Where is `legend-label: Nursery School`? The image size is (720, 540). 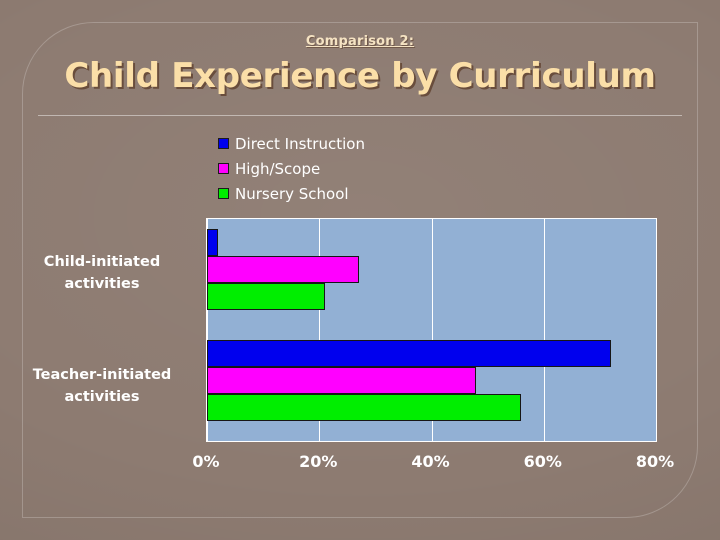 legend-label: Nursery School is located at coordinates (292, 193).